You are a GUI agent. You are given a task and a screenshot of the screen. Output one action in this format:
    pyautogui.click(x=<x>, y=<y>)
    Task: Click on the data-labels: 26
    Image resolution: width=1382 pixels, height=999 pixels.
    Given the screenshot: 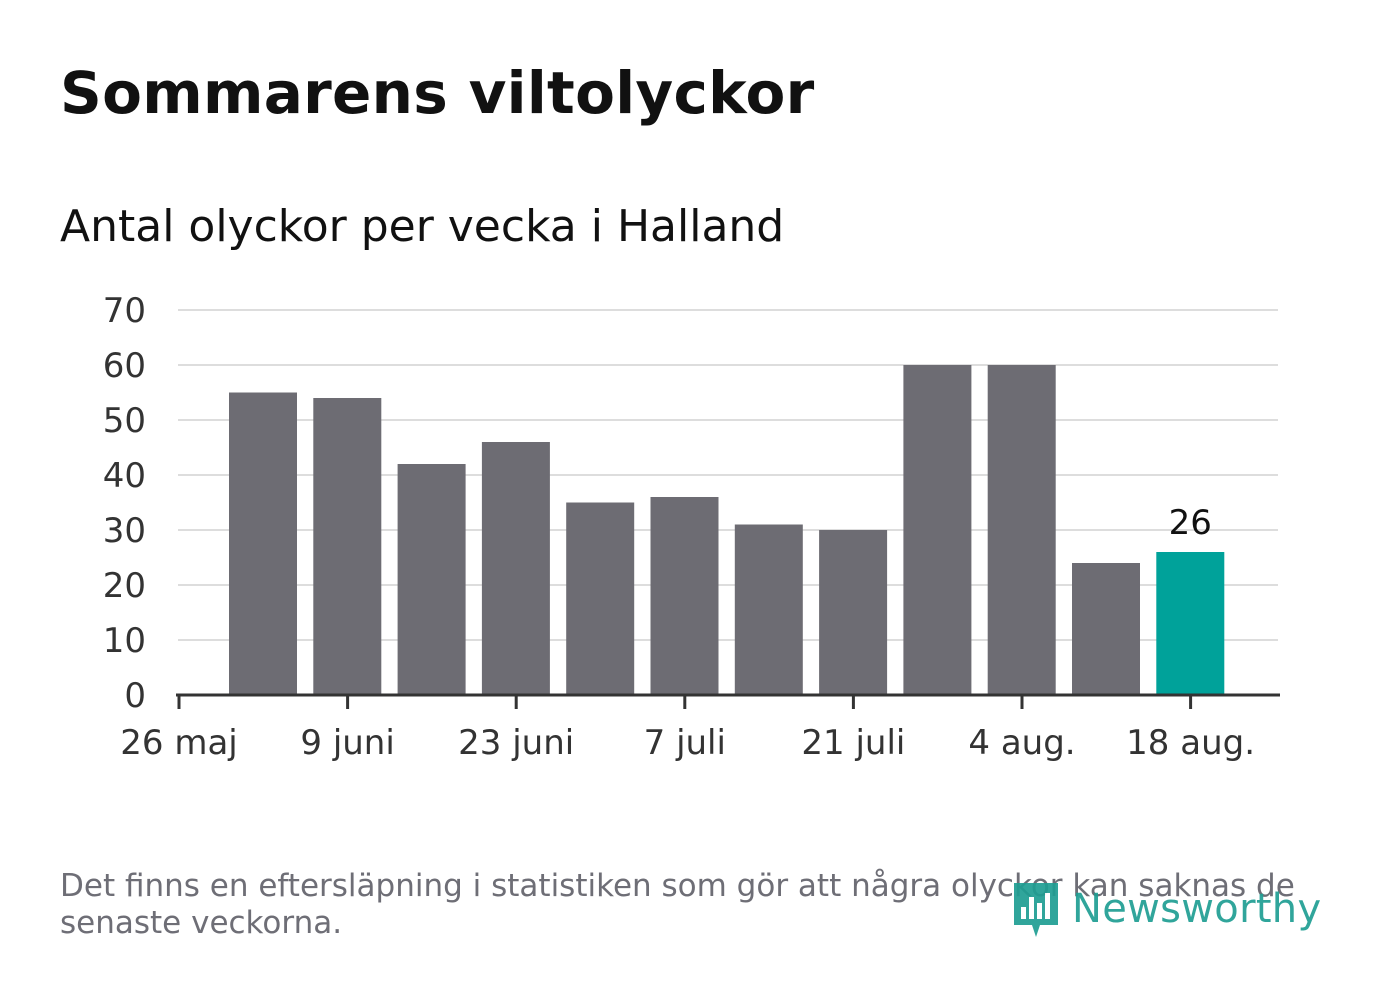 What is the action you would take?
    pyautogui.click(x=1190, y=523)
    